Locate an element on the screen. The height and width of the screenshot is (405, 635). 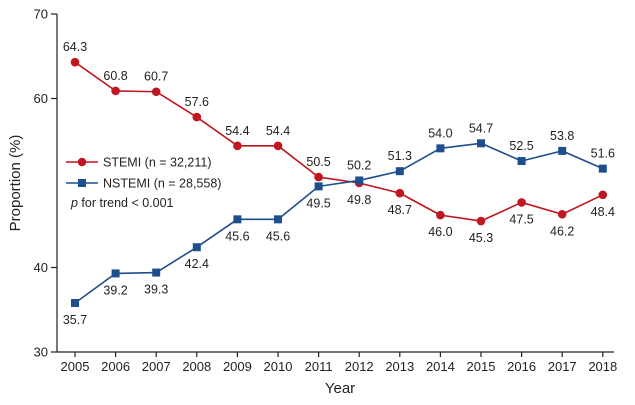
legend-label-nstemi: NSTEMI (n = 28,558) is located at coordinates (162, 184).